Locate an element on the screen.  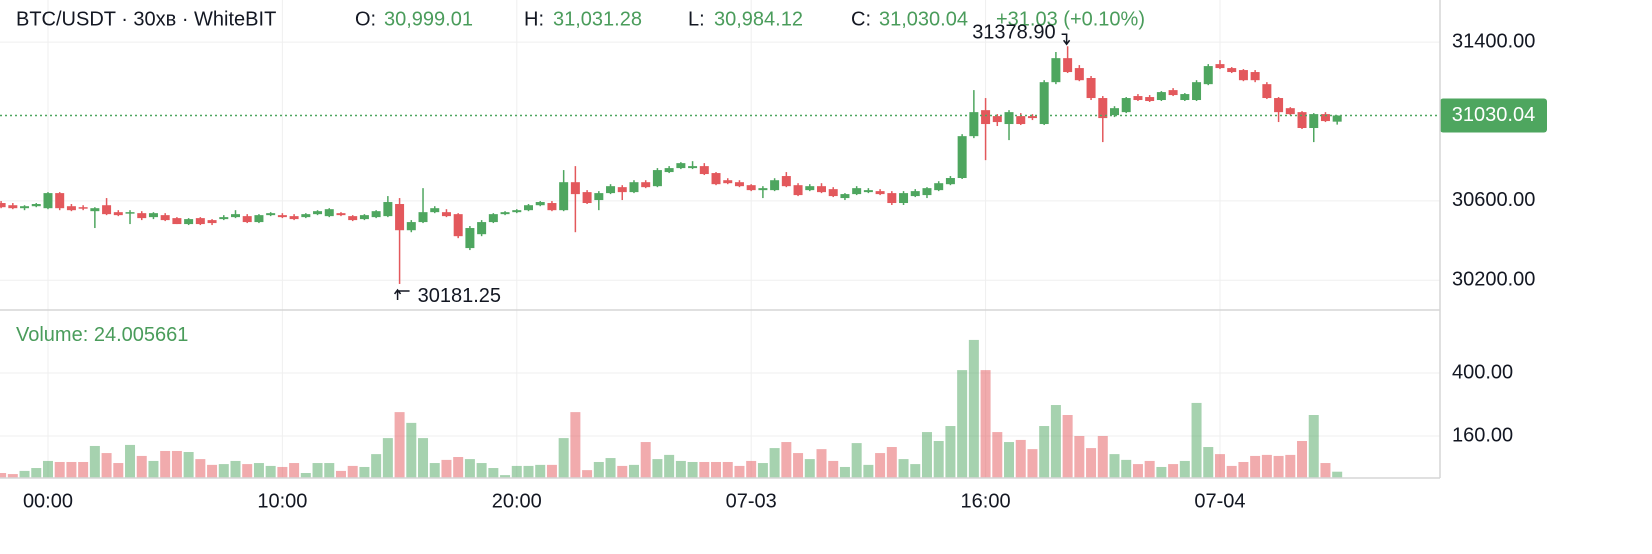
y-tick-label: 31400.00 is located at coordinates (1493, 41).